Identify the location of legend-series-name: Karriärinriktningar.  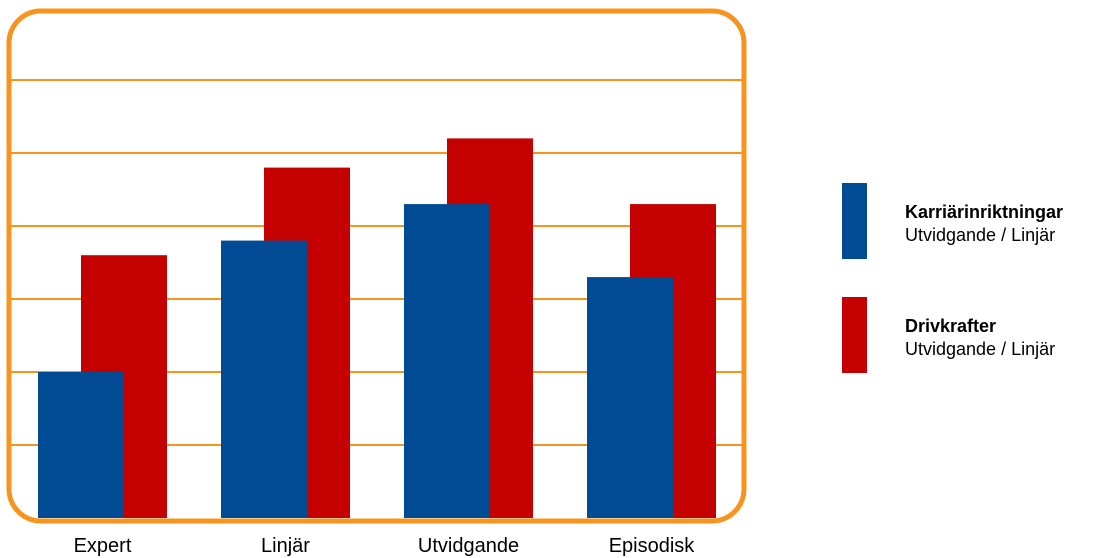
(984, 212).